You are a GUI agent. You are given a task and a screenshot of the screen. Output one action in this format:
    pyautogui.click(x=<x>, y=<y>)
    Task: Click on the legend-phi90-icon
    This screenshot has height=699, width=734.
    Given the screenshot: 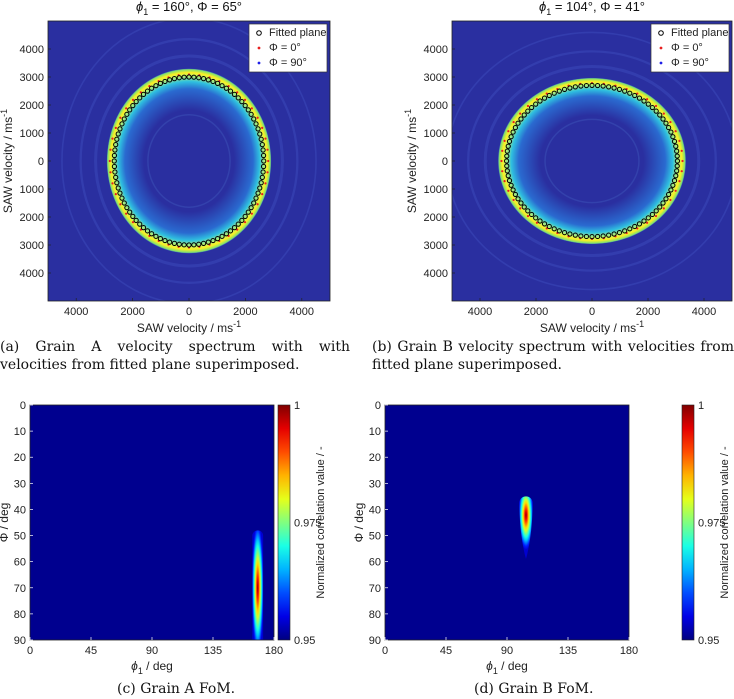 What is the action you would take?
    pyautogui.click(x=259, y=63)
    